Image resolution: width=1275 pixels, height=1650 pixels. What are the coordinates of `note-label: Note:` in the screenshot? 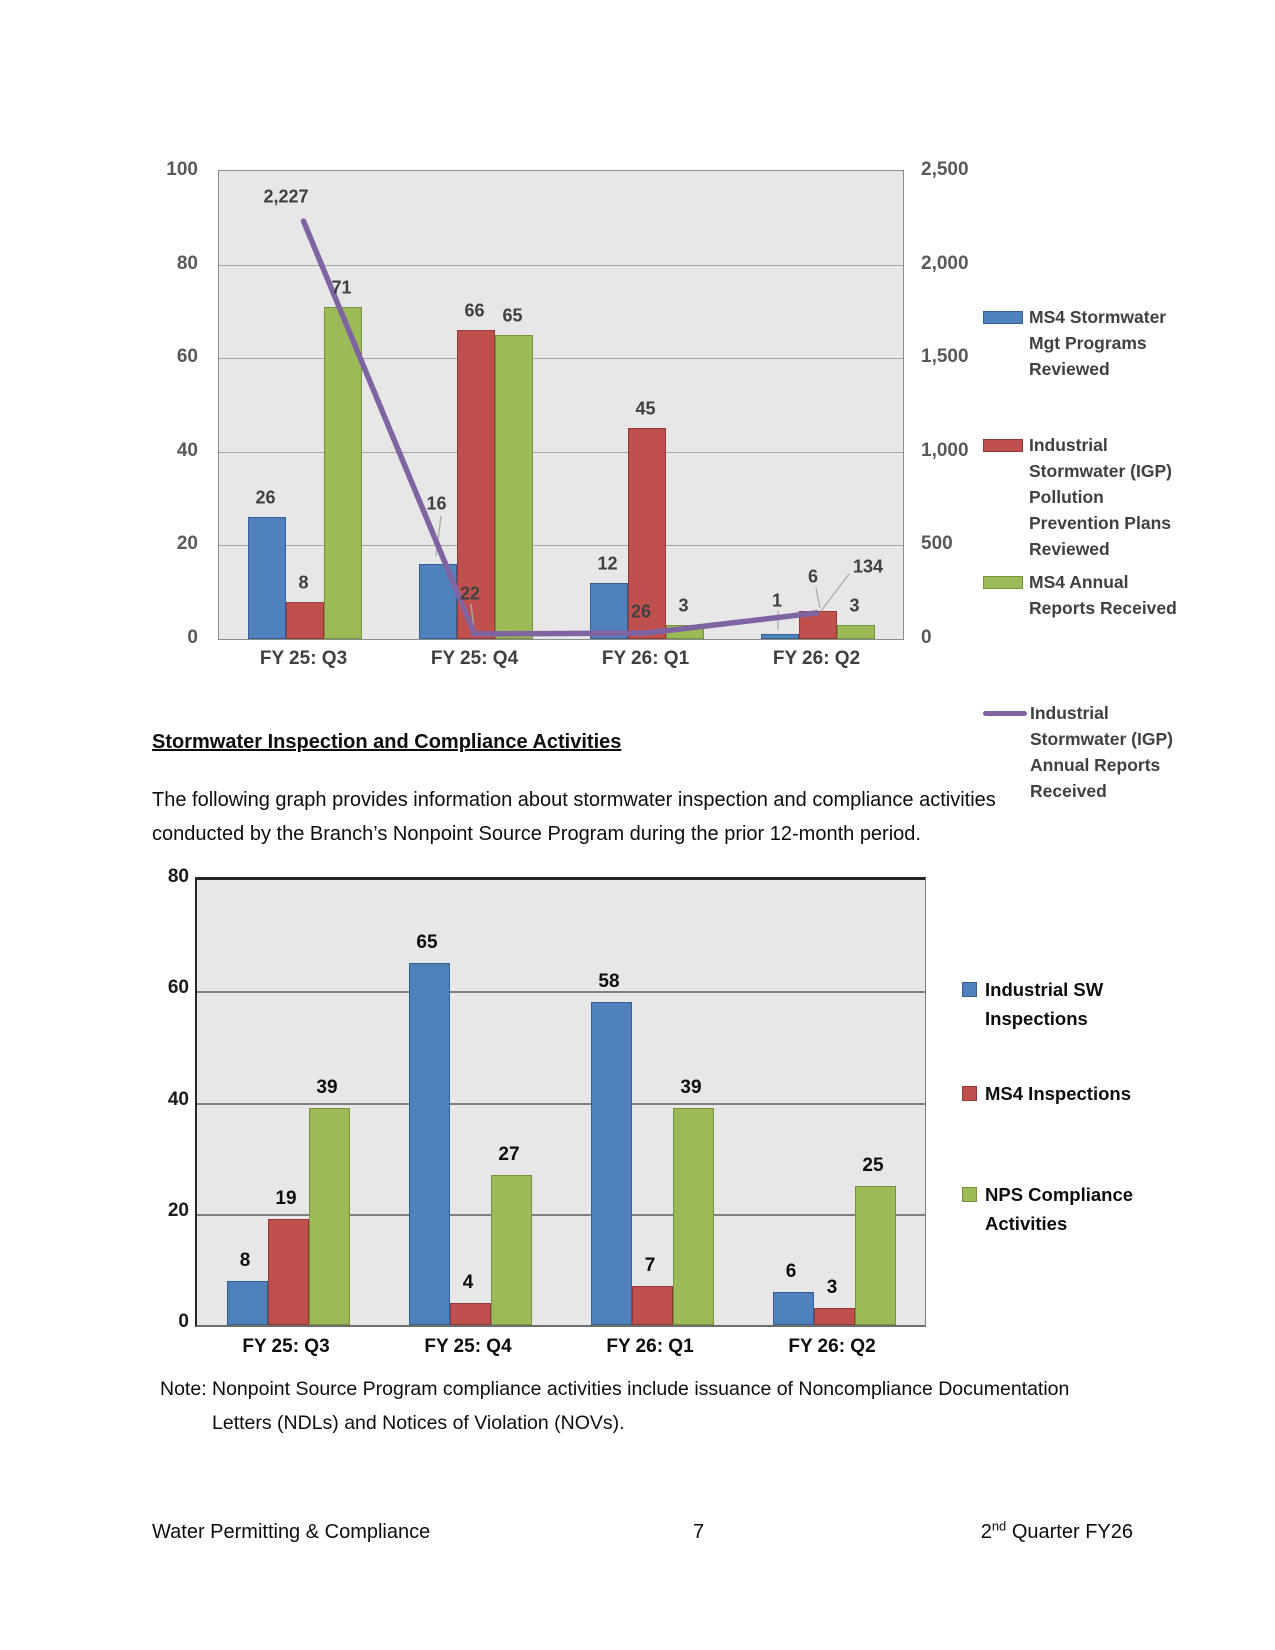 It's located at (183, 1389).